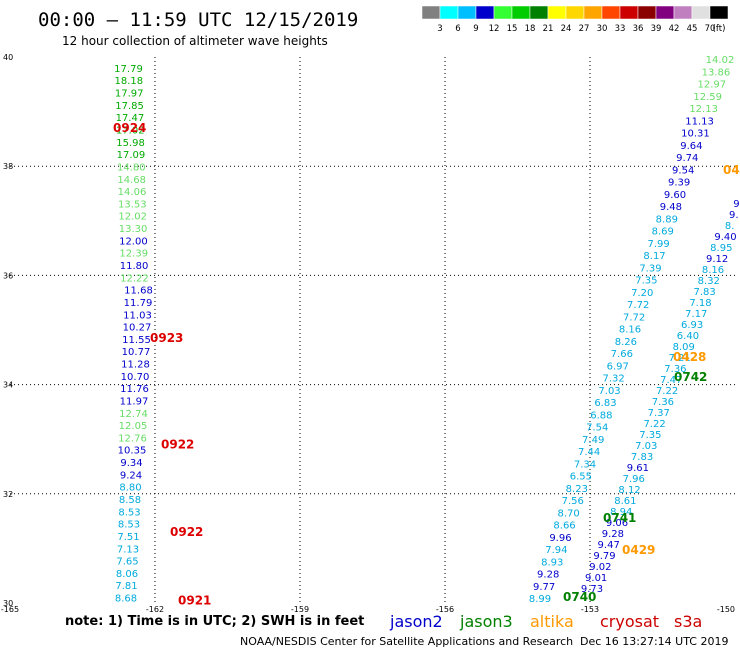  I want to click on swh-value: 10.27, so click(137, 328).